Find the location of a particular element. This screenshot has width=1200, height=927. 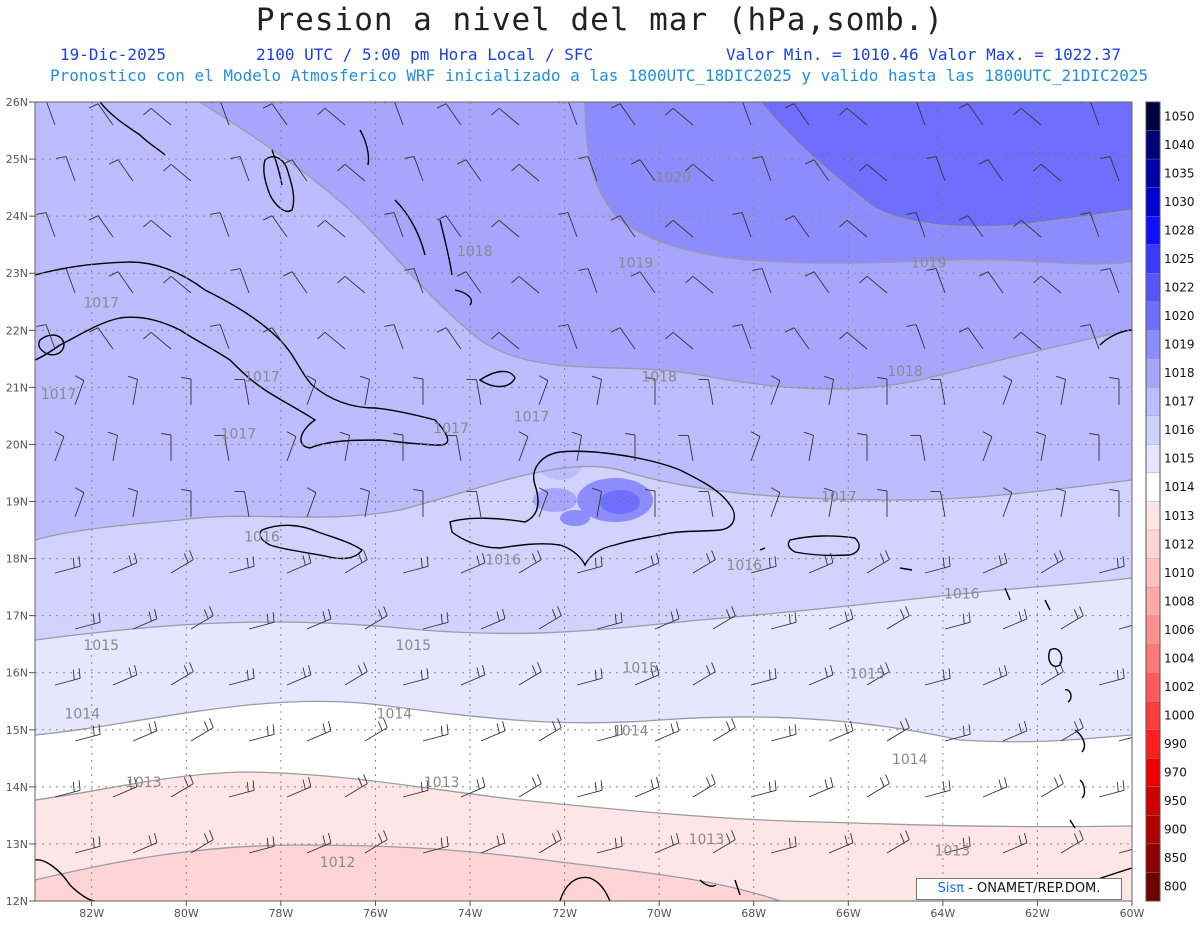

colorbar-label: 1025 is located at coordinates (1179, 259).